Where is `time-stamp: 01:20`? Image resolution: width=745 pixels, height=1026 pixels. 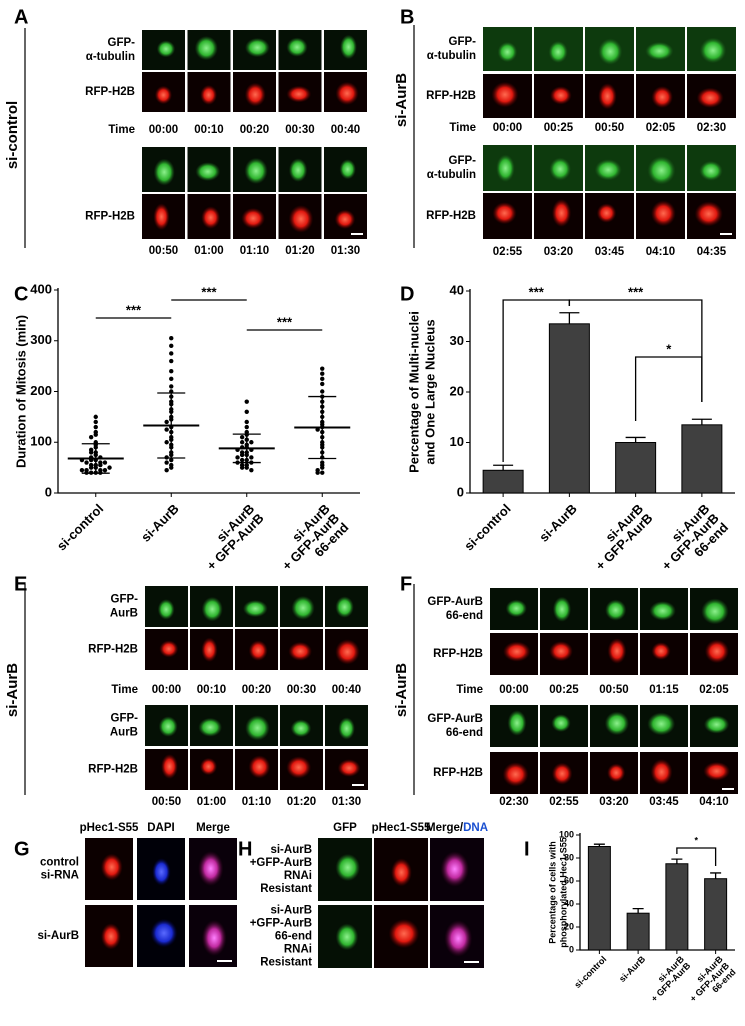
time-stamp: 01:20 is located at coordinates (301, 802).